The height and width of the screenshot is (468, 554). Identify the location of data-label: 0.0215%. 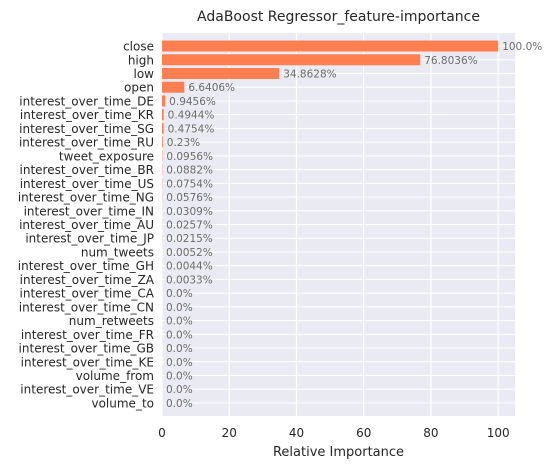
(189, 239).